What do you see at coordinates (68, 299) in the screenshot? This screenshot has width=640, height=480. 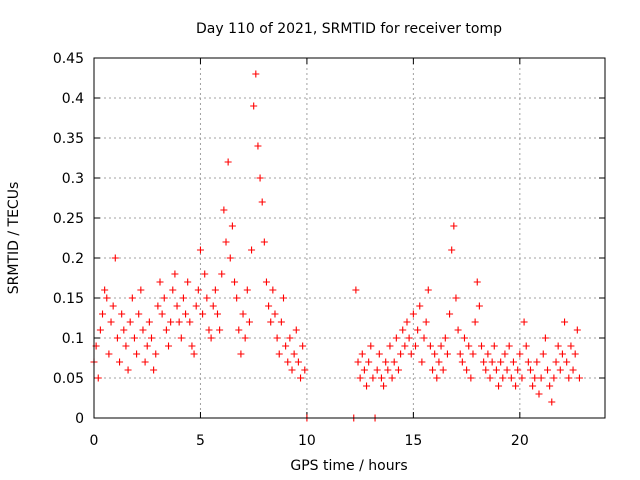 I see `y-tick-label: 0.15` at bounding box center [68, 299].